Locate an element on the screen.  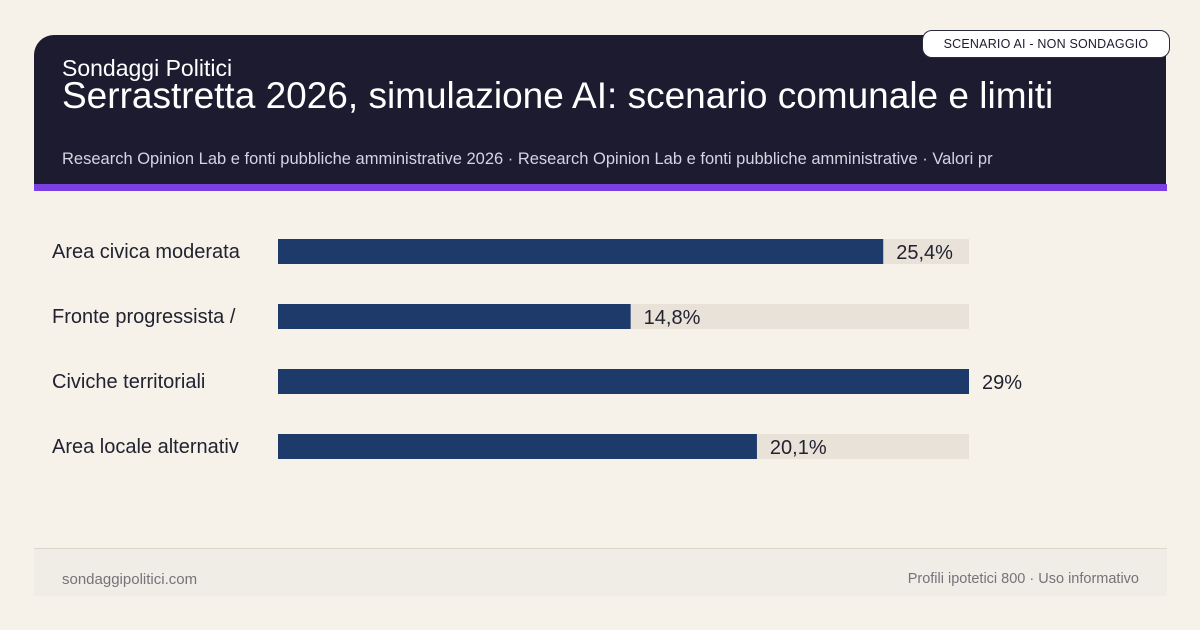
category-label: Area locale alternativ is located at coordinates (145, 447).